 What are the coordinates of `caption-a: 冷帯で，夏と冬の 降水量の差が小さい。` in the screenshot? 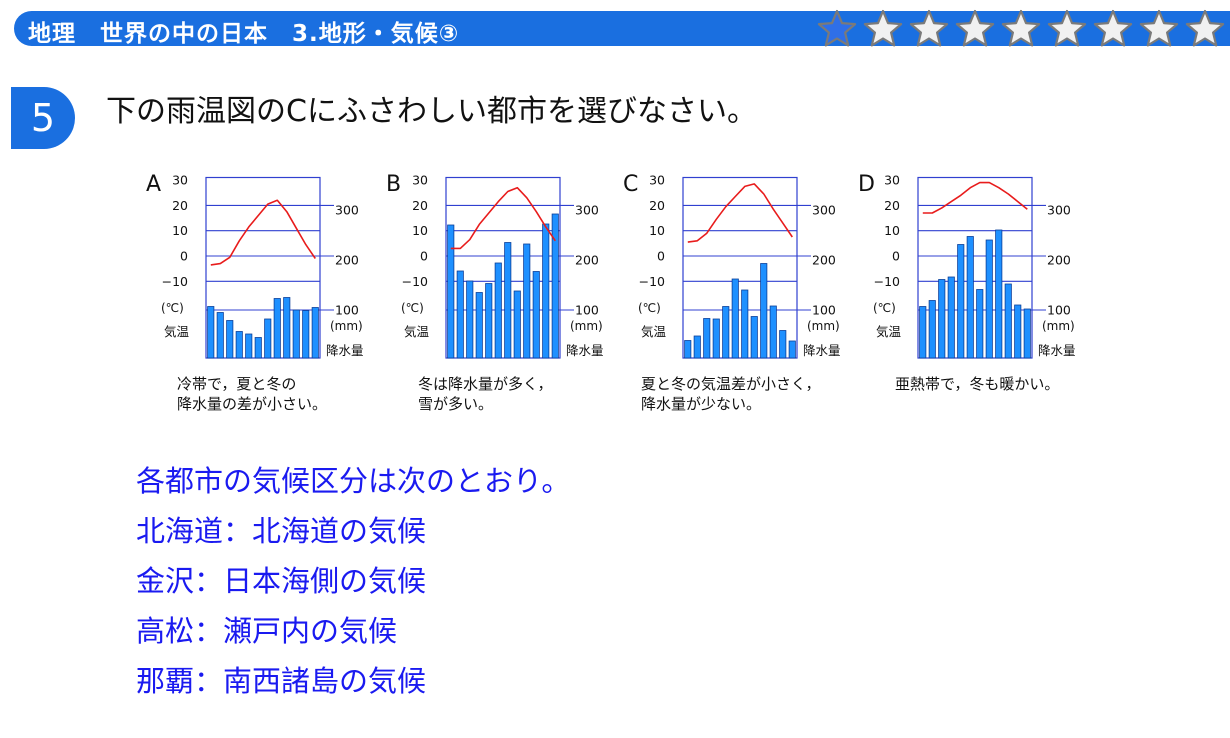 It's located at (297, 394).